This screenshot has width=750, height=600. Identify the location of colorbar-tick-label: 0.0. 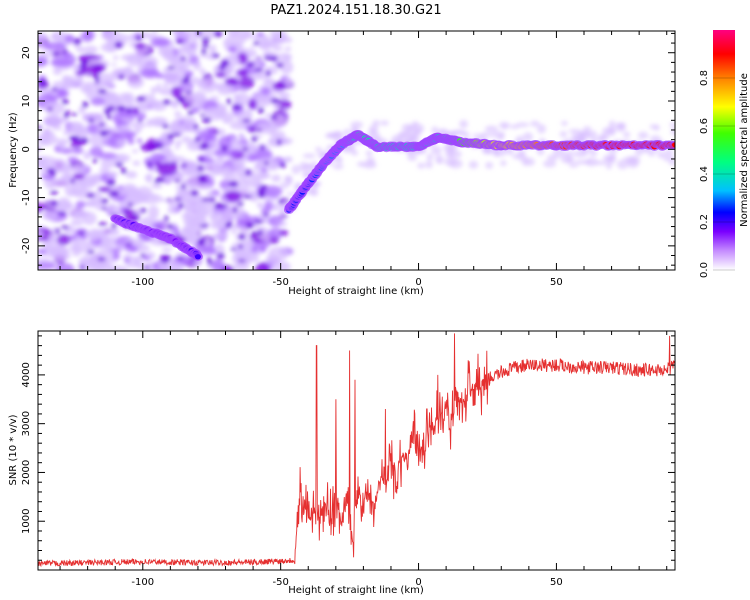
(704, 270).